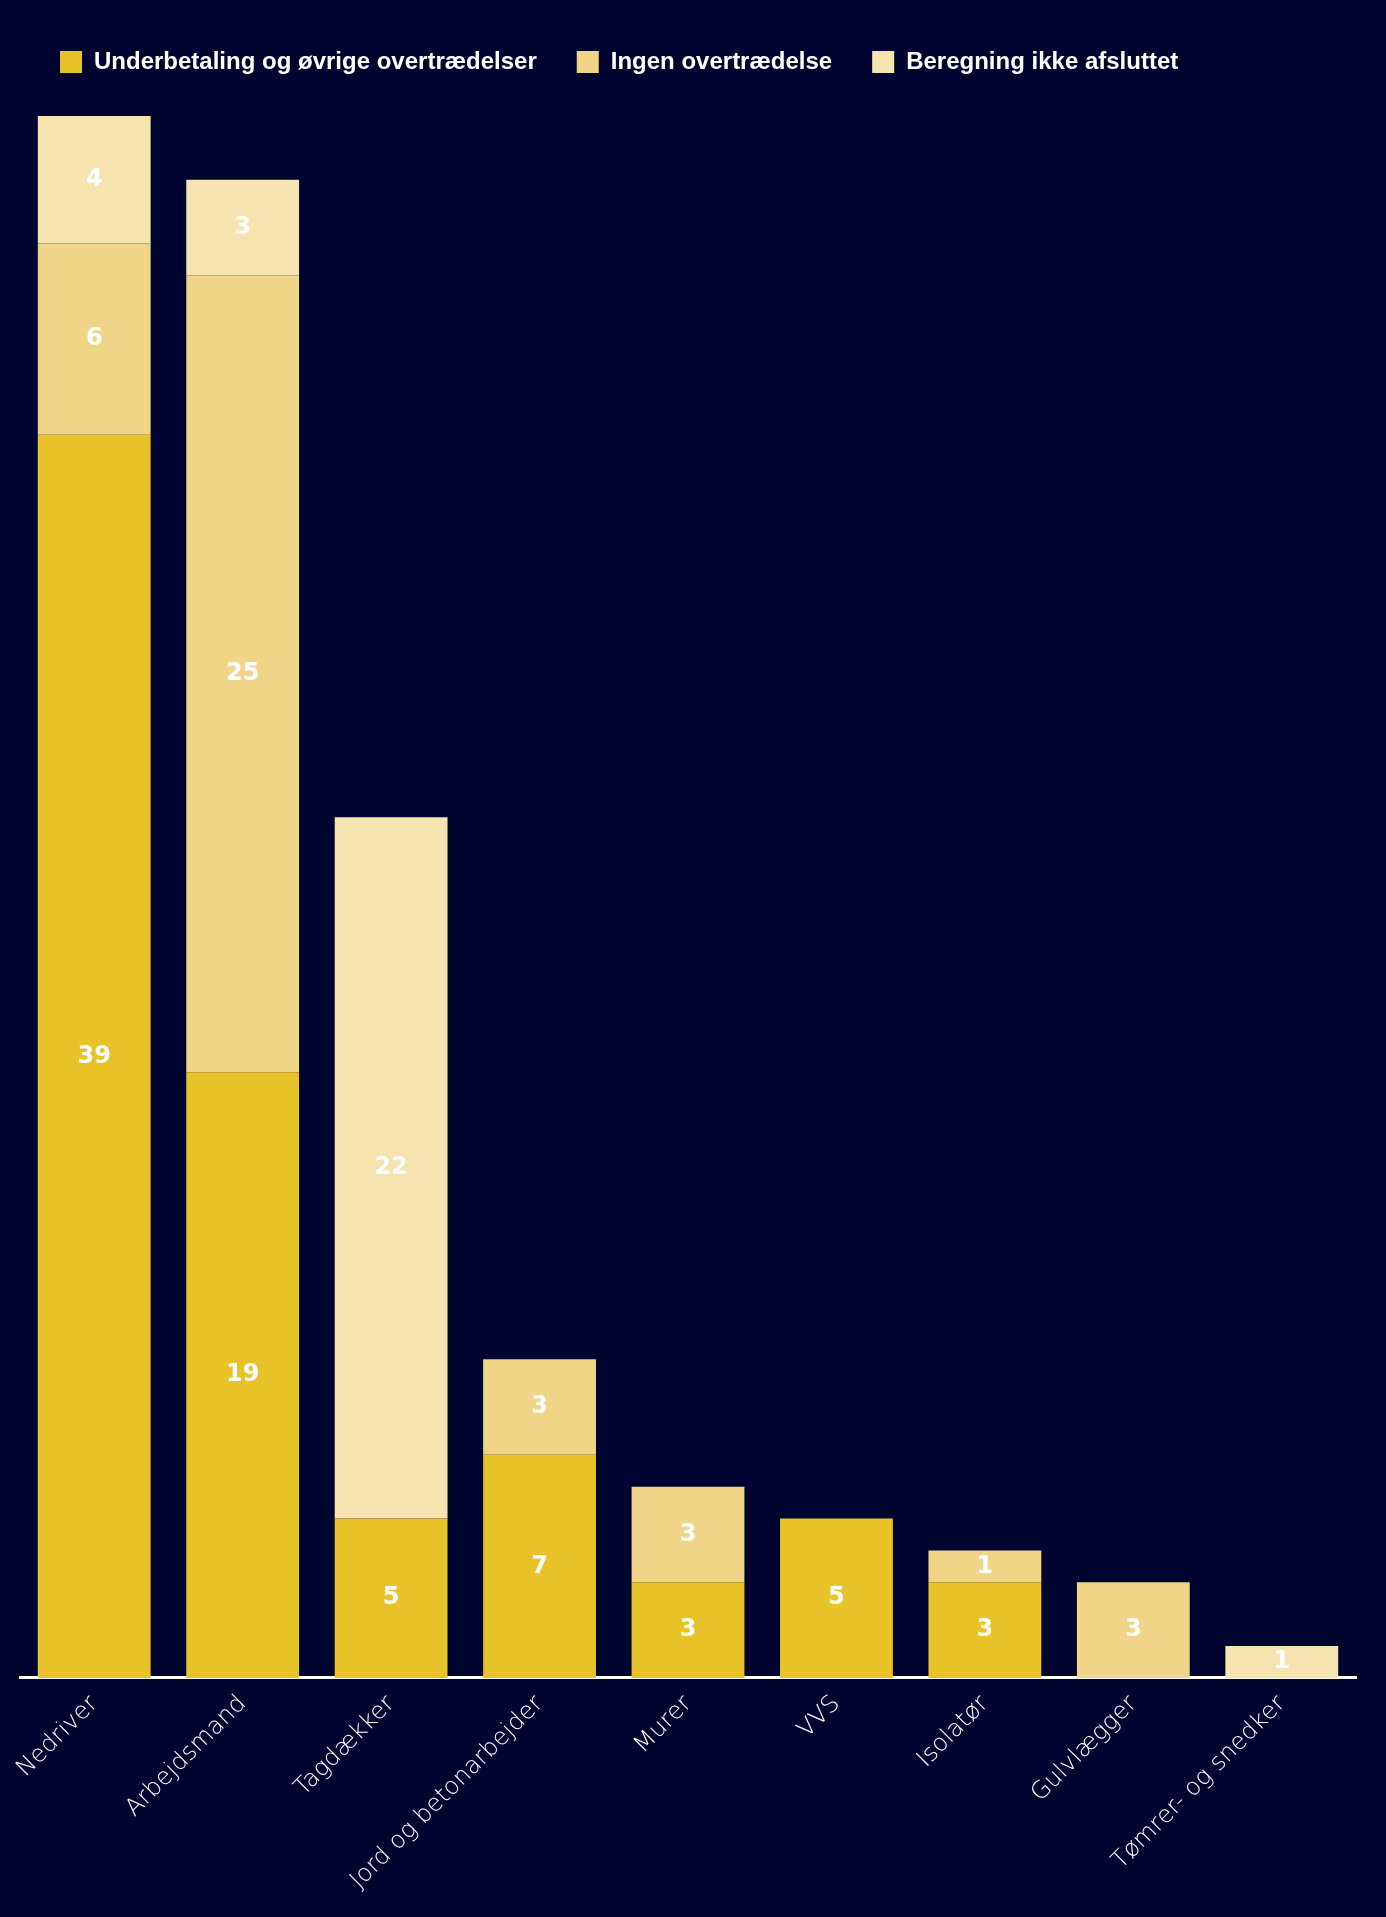  I want to click on data-label: 4, so click(94, 177).